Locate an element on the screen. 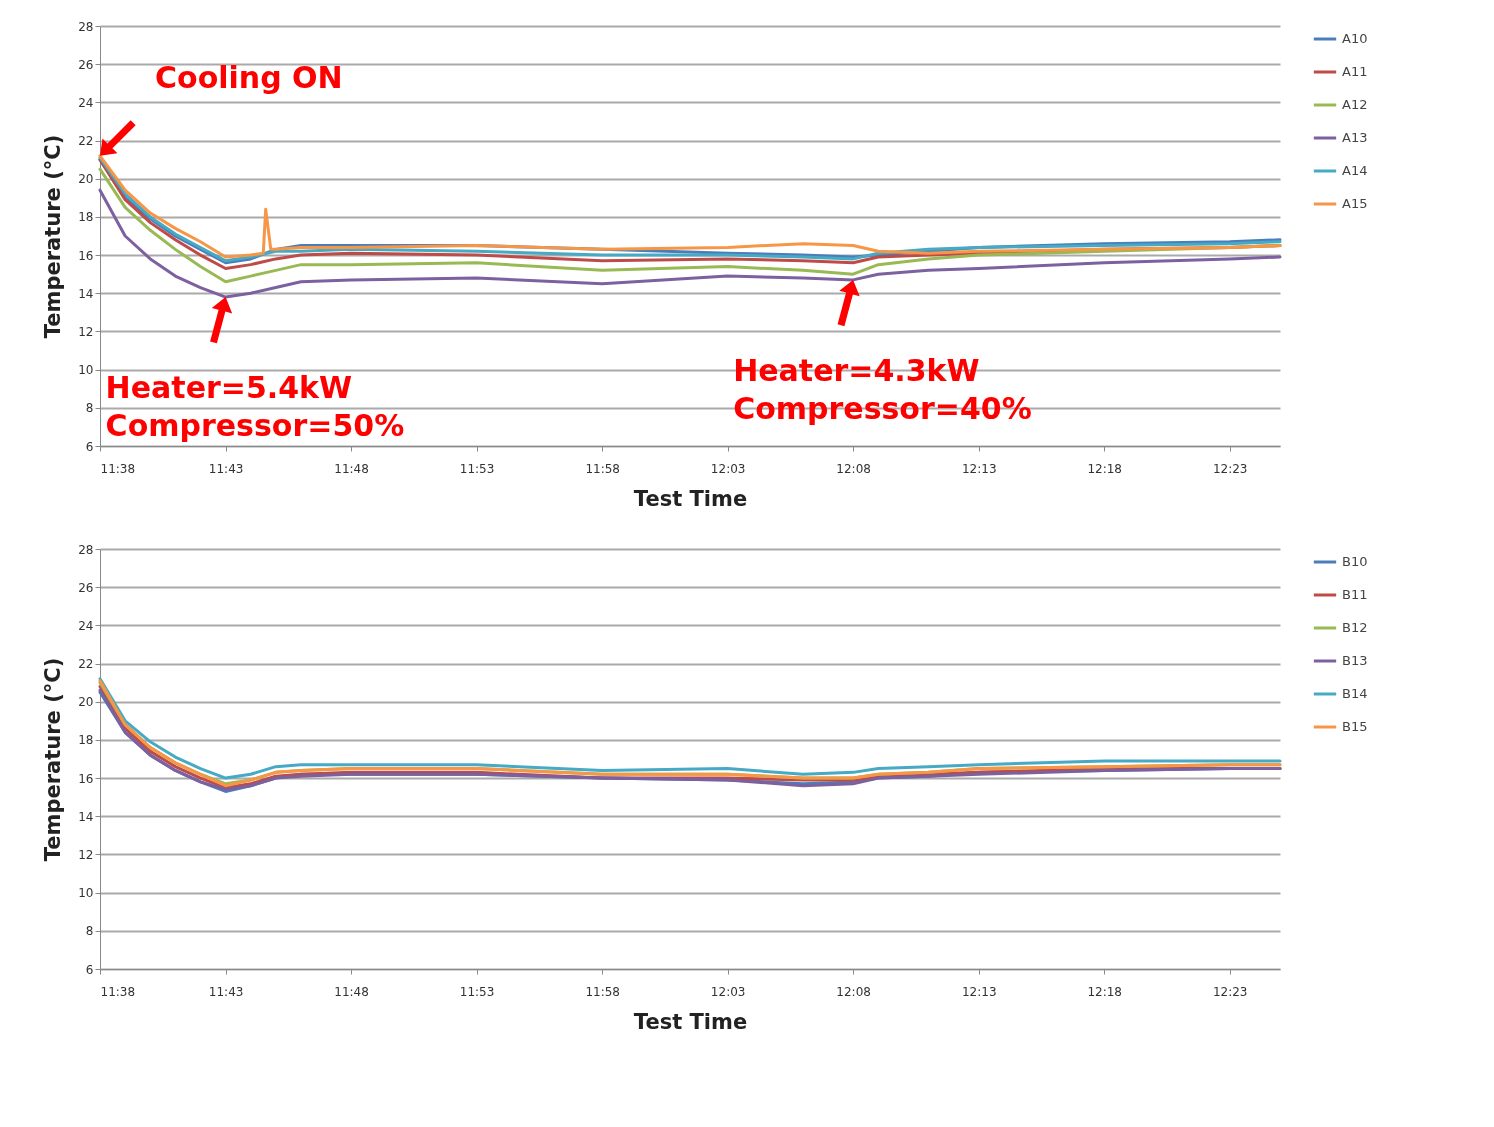 This screenshot has width=1494, height=1127. legend-label: B13 is located at coordinates (1355, 660).